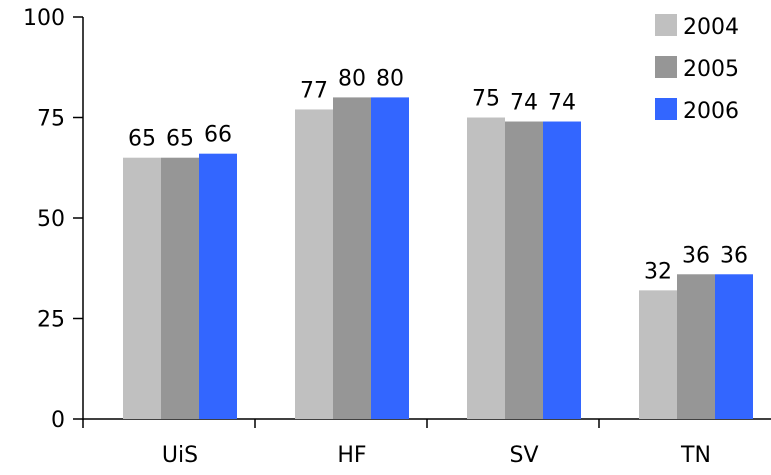 This screenshot has width=771, height=475. What do you see at coordinates (142, 288) in the screenshot?
I see `bar-2004-UiS` at bounding box center [142, 288].